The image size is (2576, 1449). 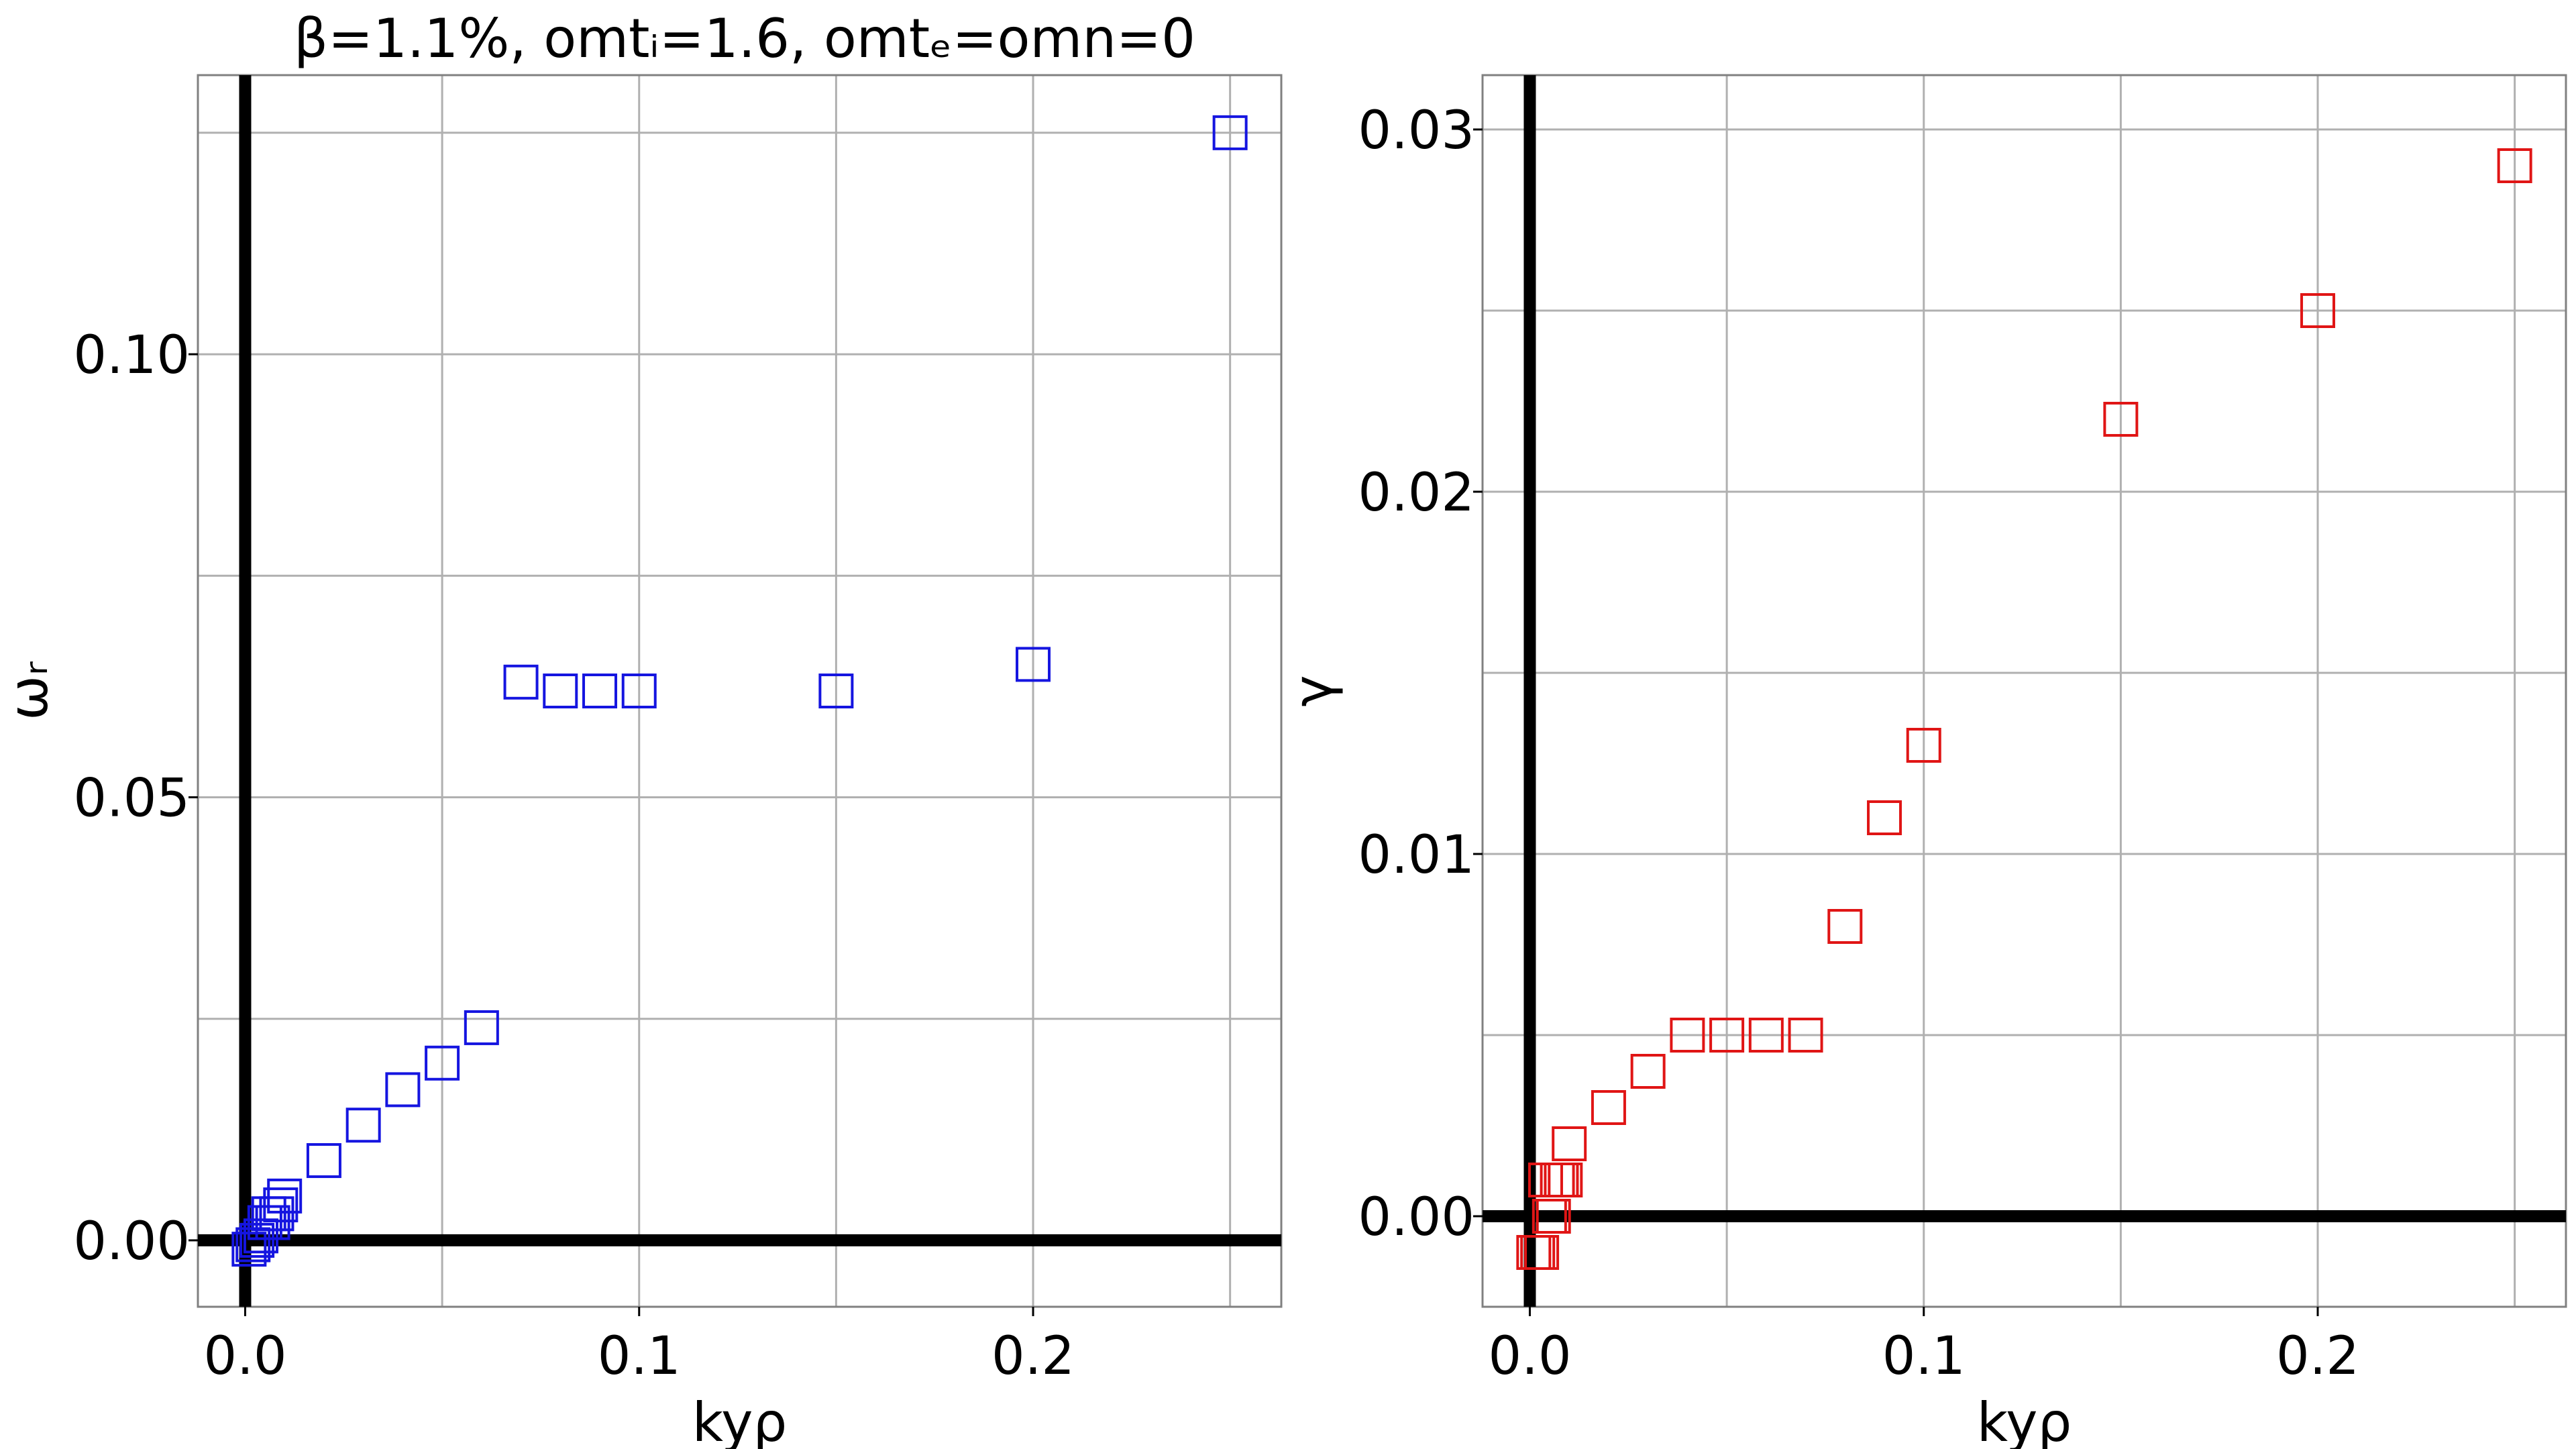 What do you see at coordinates (744, 38) in the screenshot?
I see `figure-title: β=1.1%, omtᵢ=1.6, omtₑ=omn=0` at bounding box center [744, 38].